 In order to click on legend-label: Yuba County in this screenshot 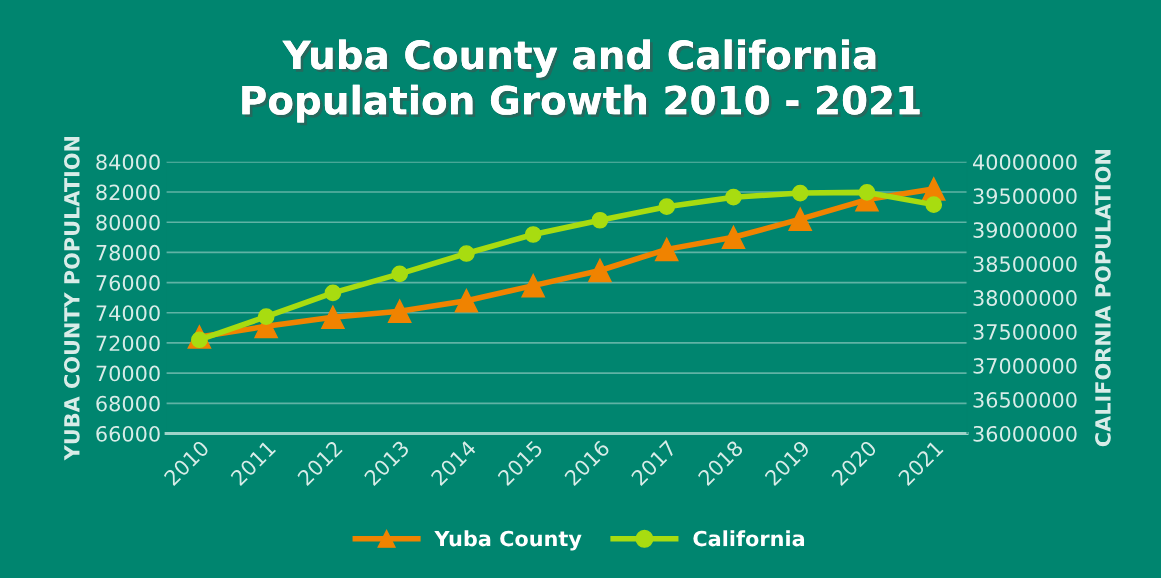, I will do `click(508, 540)`.